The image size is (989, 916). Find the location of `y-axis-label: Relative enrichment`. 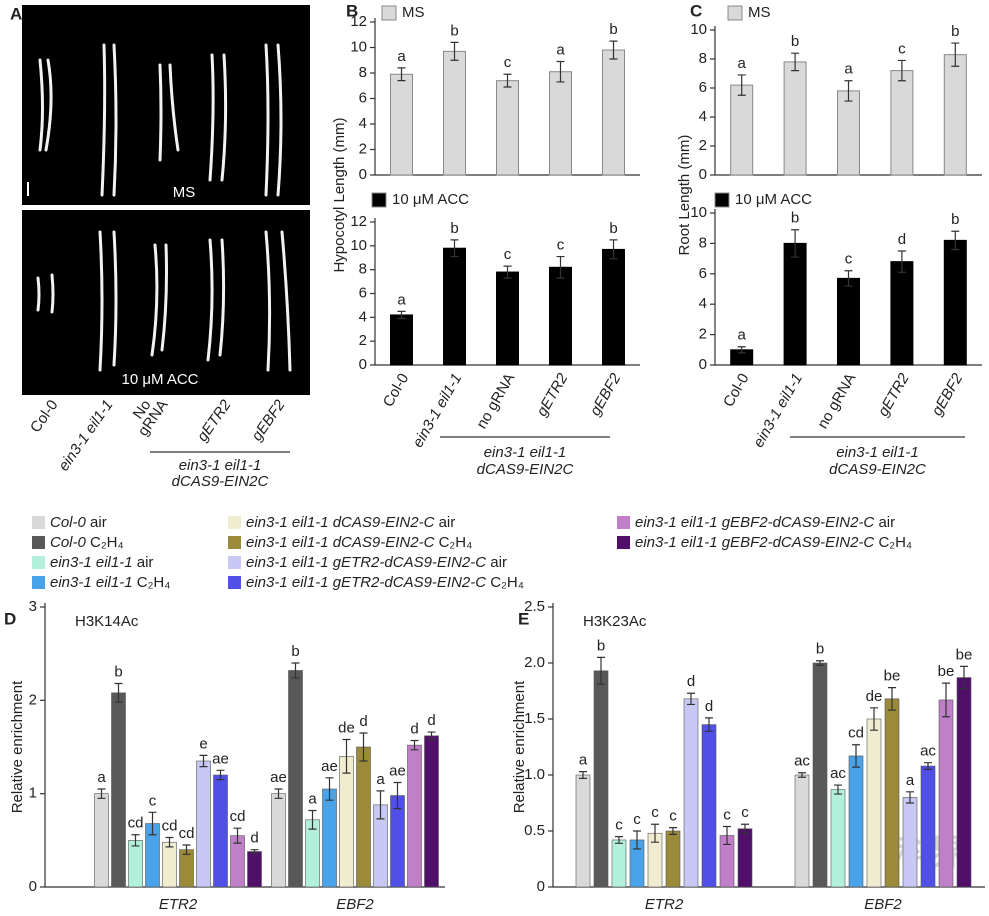

y-axis-label: Relative enrichment is located at coordinates (519, 746).